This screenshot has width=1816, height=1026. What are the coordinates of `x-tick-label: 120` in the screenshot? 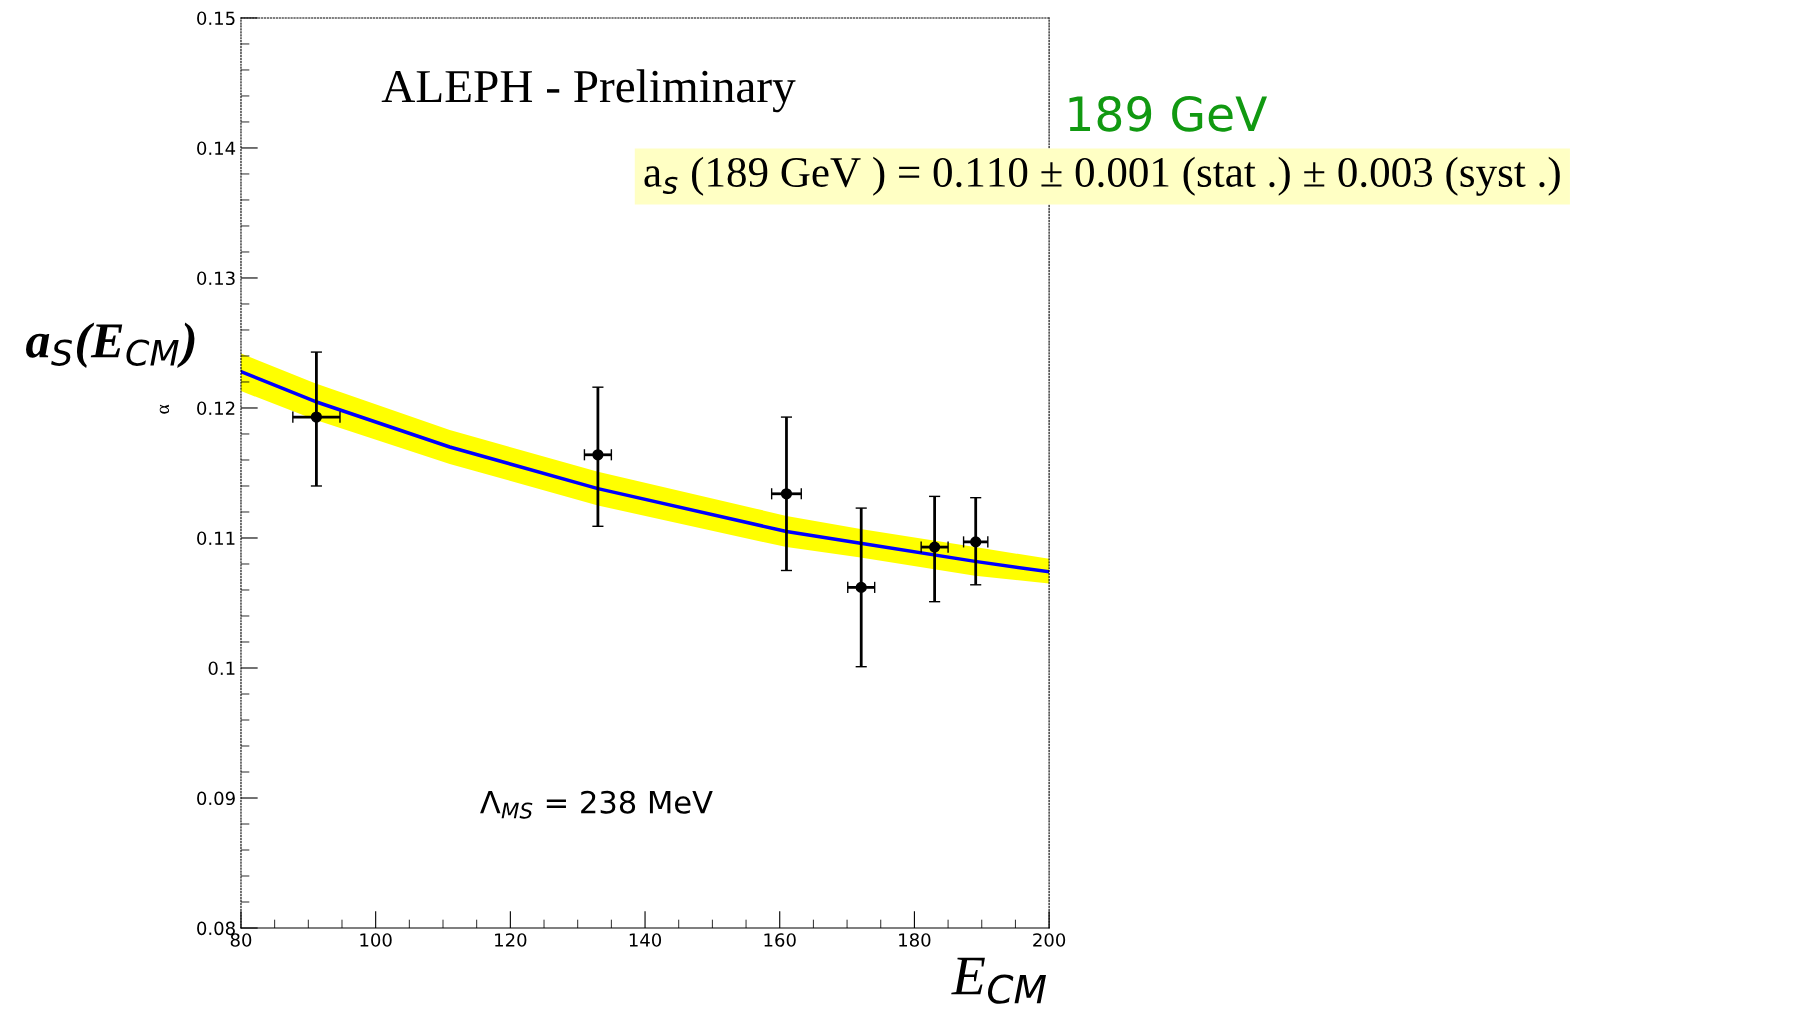 It's located at (511, 940).